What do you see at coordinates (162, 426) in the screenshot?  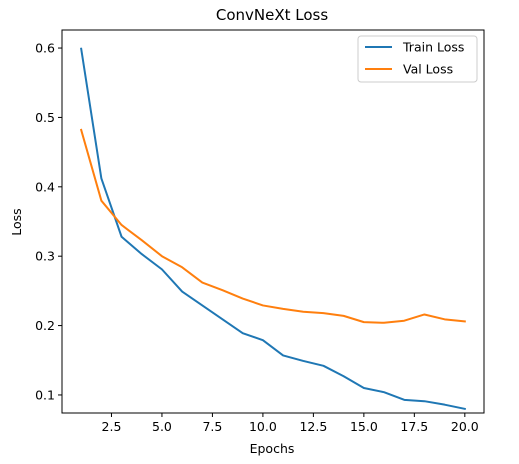 I see `x-tick-label: 5.0` at bounding box center [162, 426].